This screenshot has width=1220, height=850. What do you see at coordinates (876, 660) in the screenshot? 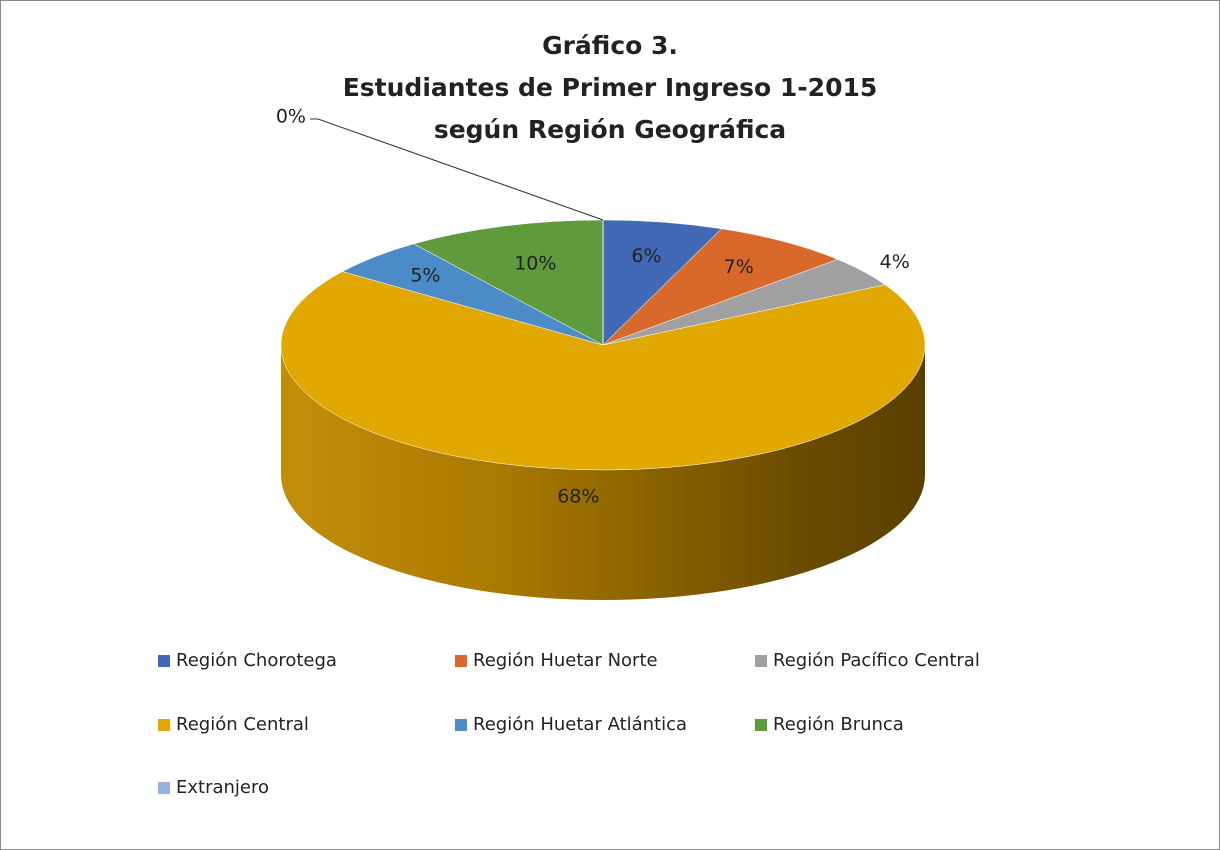
I see `legend-label: Región Pacífico Central` at bounding box center [876, 660].